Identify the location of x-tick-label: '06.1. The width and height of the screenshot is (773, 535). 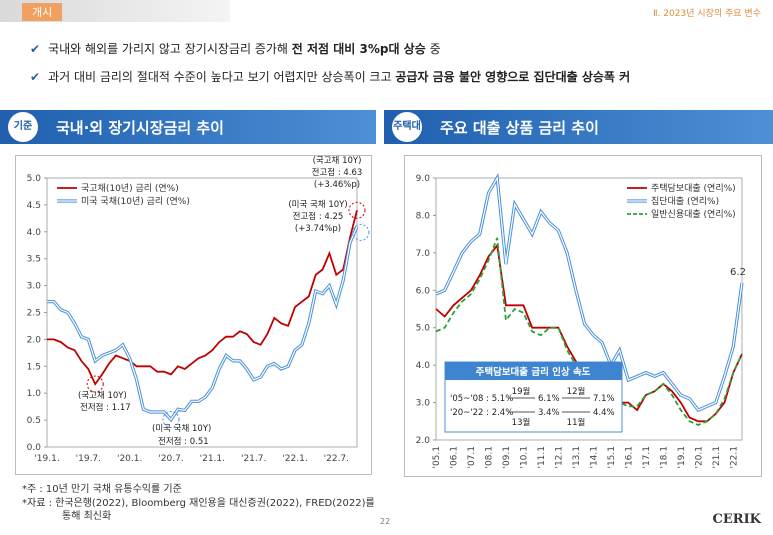
(454, 457).